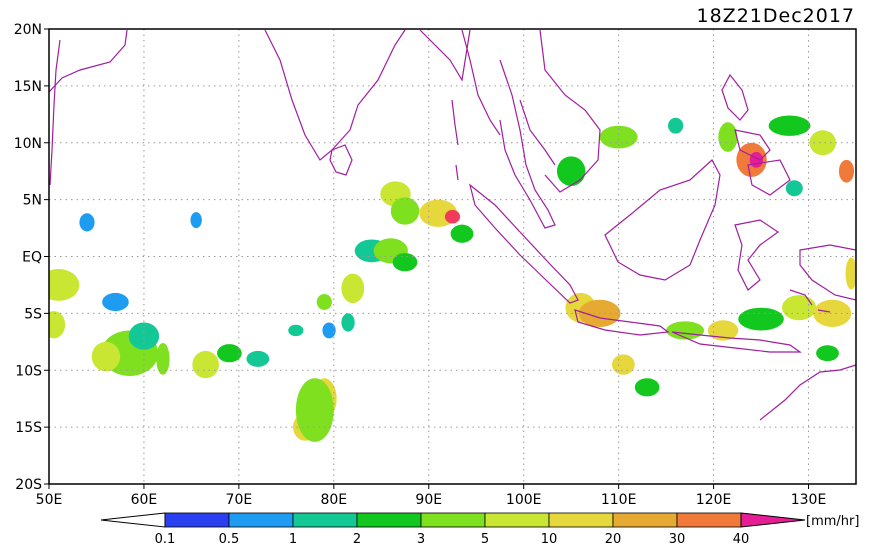  I want to click on colorbar-tick-label: 3, so click(421, 538).